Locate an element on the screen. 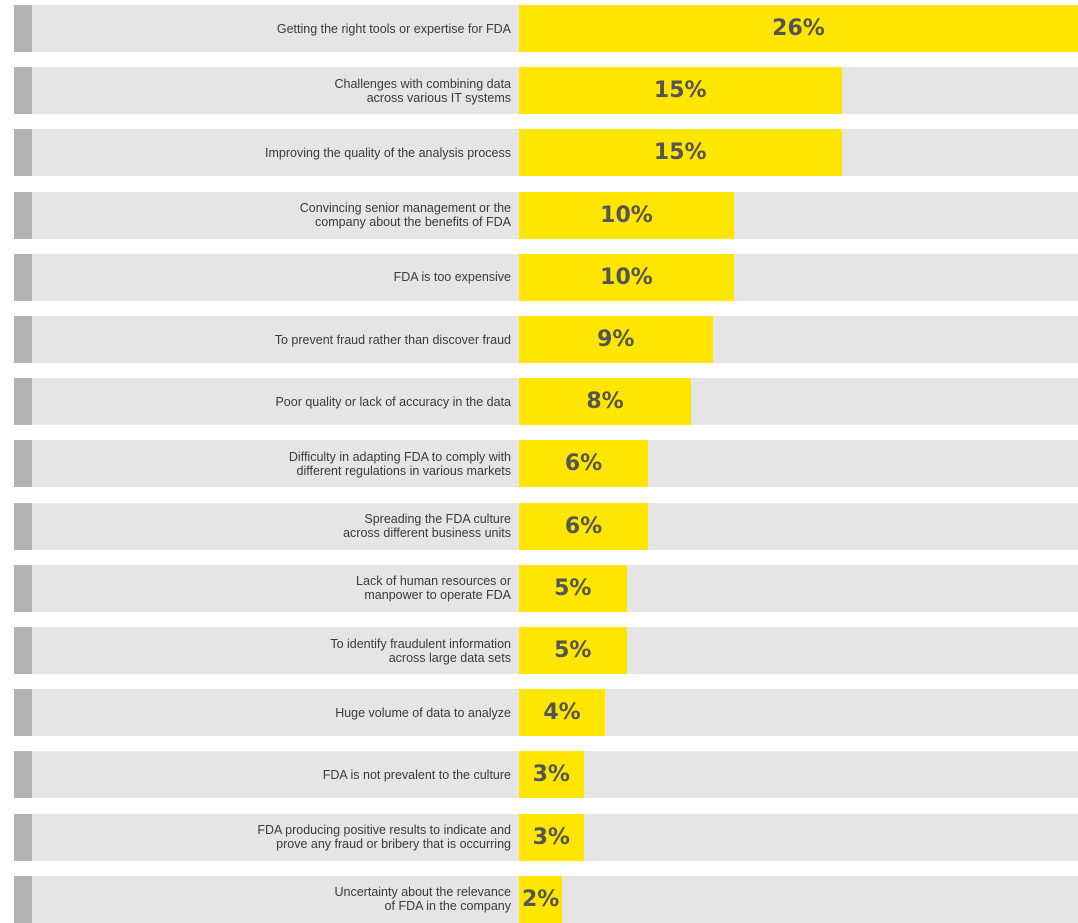  value-label: 9% is located at coordinates (616, 339).